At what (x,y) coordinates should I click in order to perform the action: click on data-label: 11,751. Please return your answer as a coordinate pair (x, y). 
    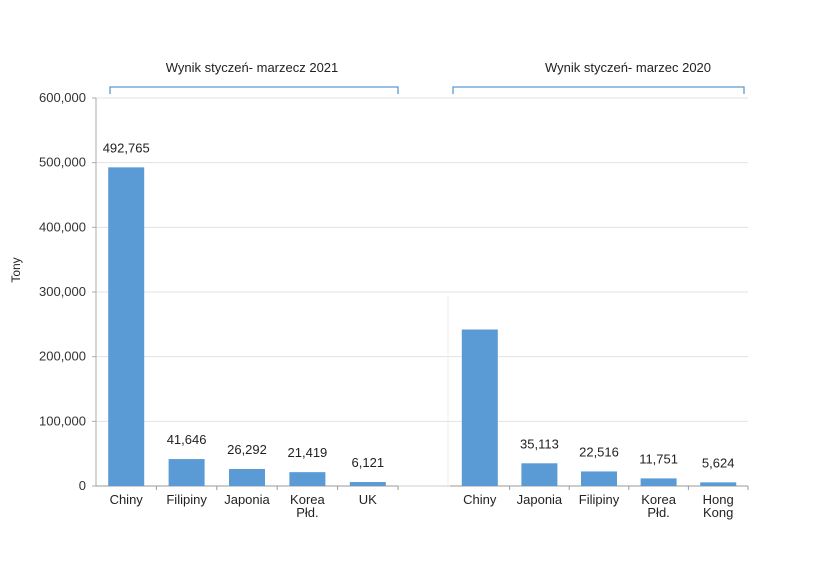
    Looking at the image, I should click on (658, 458).